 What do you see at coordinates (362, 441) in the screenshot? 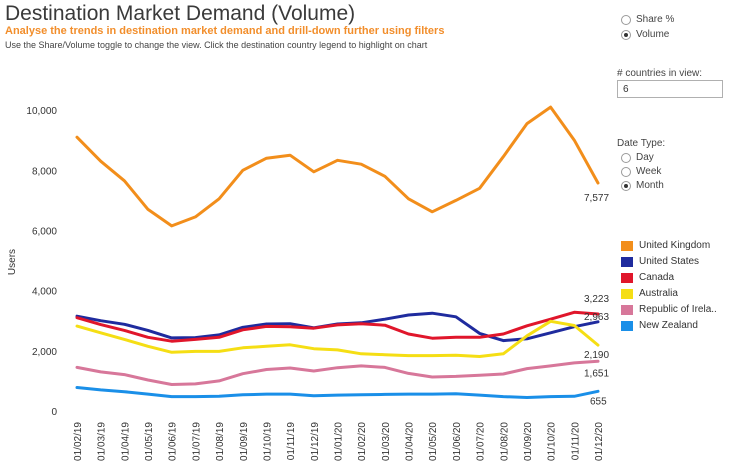
I see `x-tick-label: 01/02/20` at bounding box center [362, 441].